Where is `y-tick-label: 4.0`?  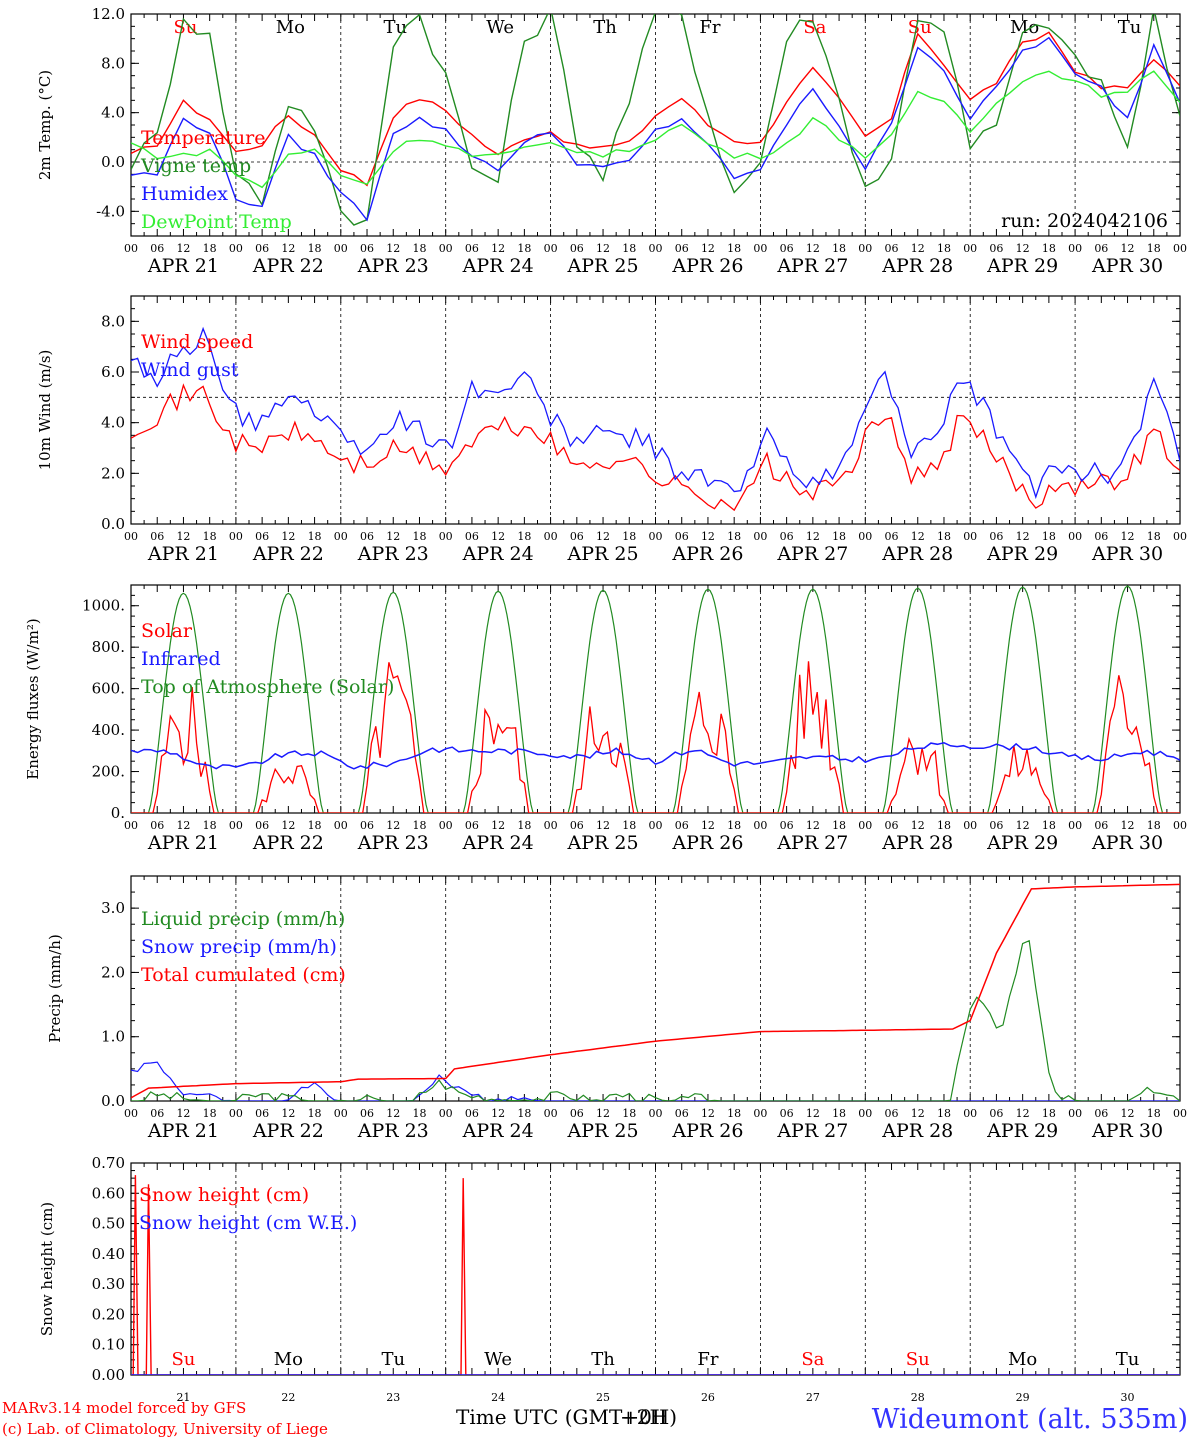
y-tick-label: 4.0 is located at coordinates (113, 113).